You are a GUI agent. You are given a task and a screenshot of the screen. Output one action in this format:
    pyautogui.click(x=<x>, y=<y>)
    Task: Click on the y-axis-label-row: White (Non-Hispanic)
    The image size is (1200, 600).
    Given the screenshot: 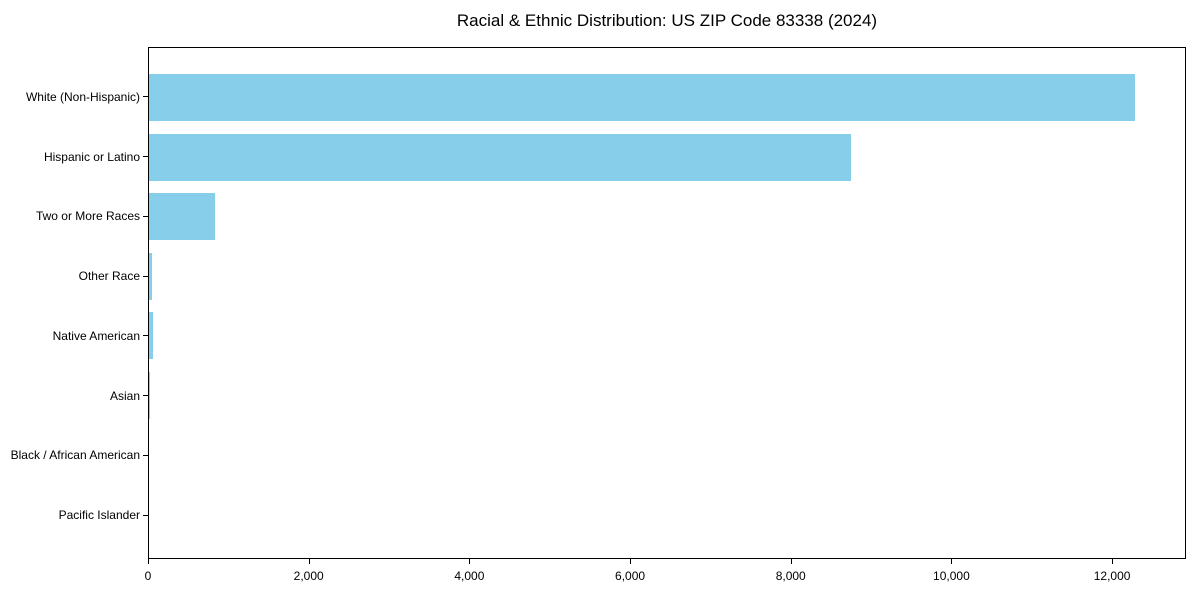 What is the action you would take?
    pyautogui.click(x=74, y=97)
    